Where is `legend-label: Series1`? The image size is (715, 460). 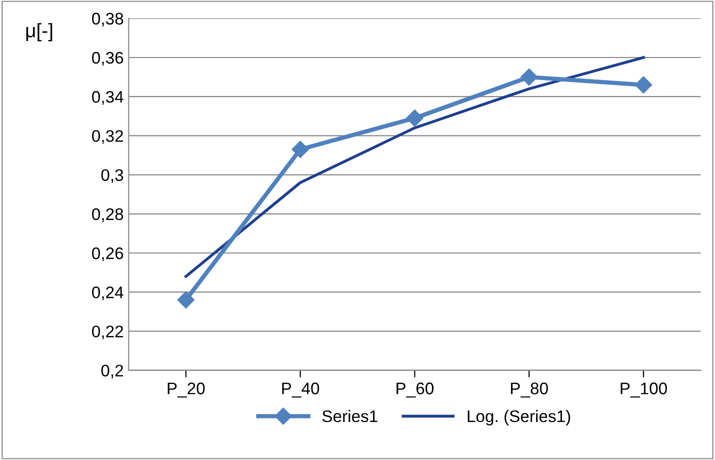 legend-label: Series1 is located at coordinates (350, 416).